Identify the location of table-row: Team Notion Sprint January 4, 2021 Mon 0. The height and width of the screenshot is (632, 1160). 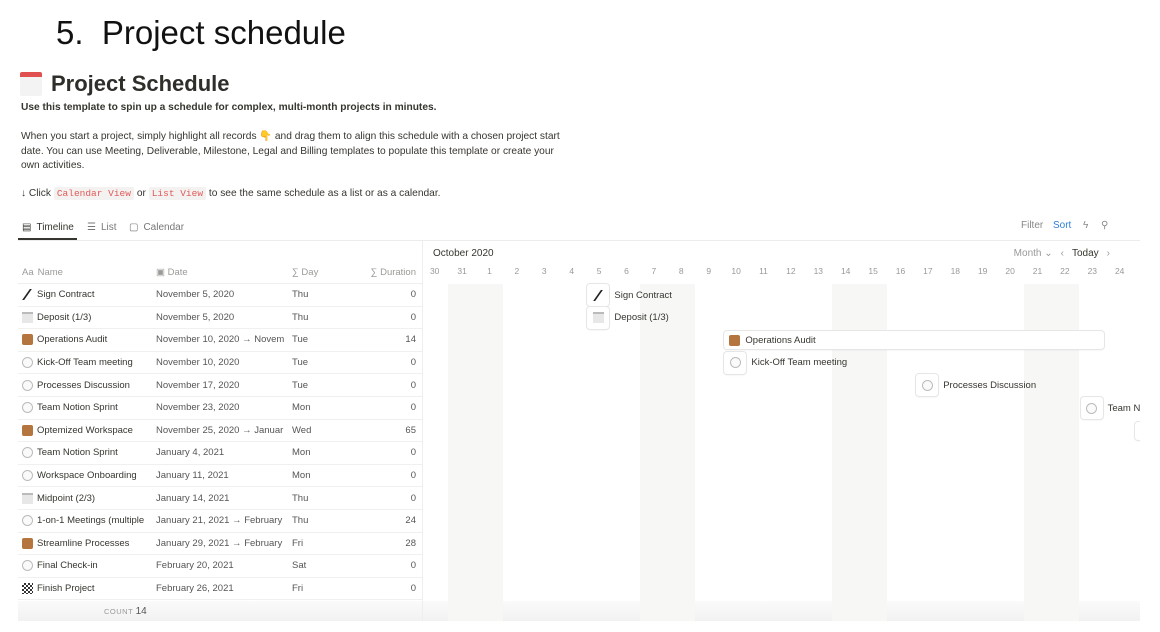
(220, 453).